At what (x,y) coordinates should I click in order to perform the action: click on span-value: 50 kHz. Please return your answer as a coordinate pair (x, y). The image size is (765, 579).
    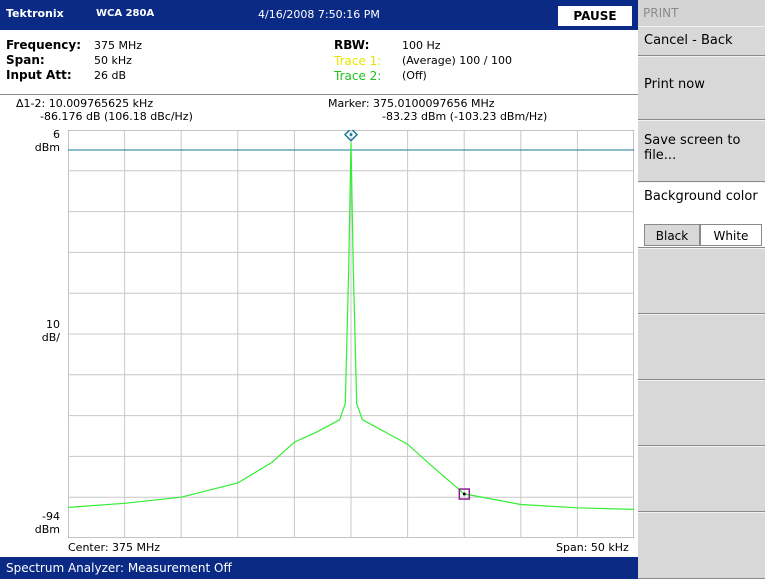
    Looking at the image, I should click on (113, 60).